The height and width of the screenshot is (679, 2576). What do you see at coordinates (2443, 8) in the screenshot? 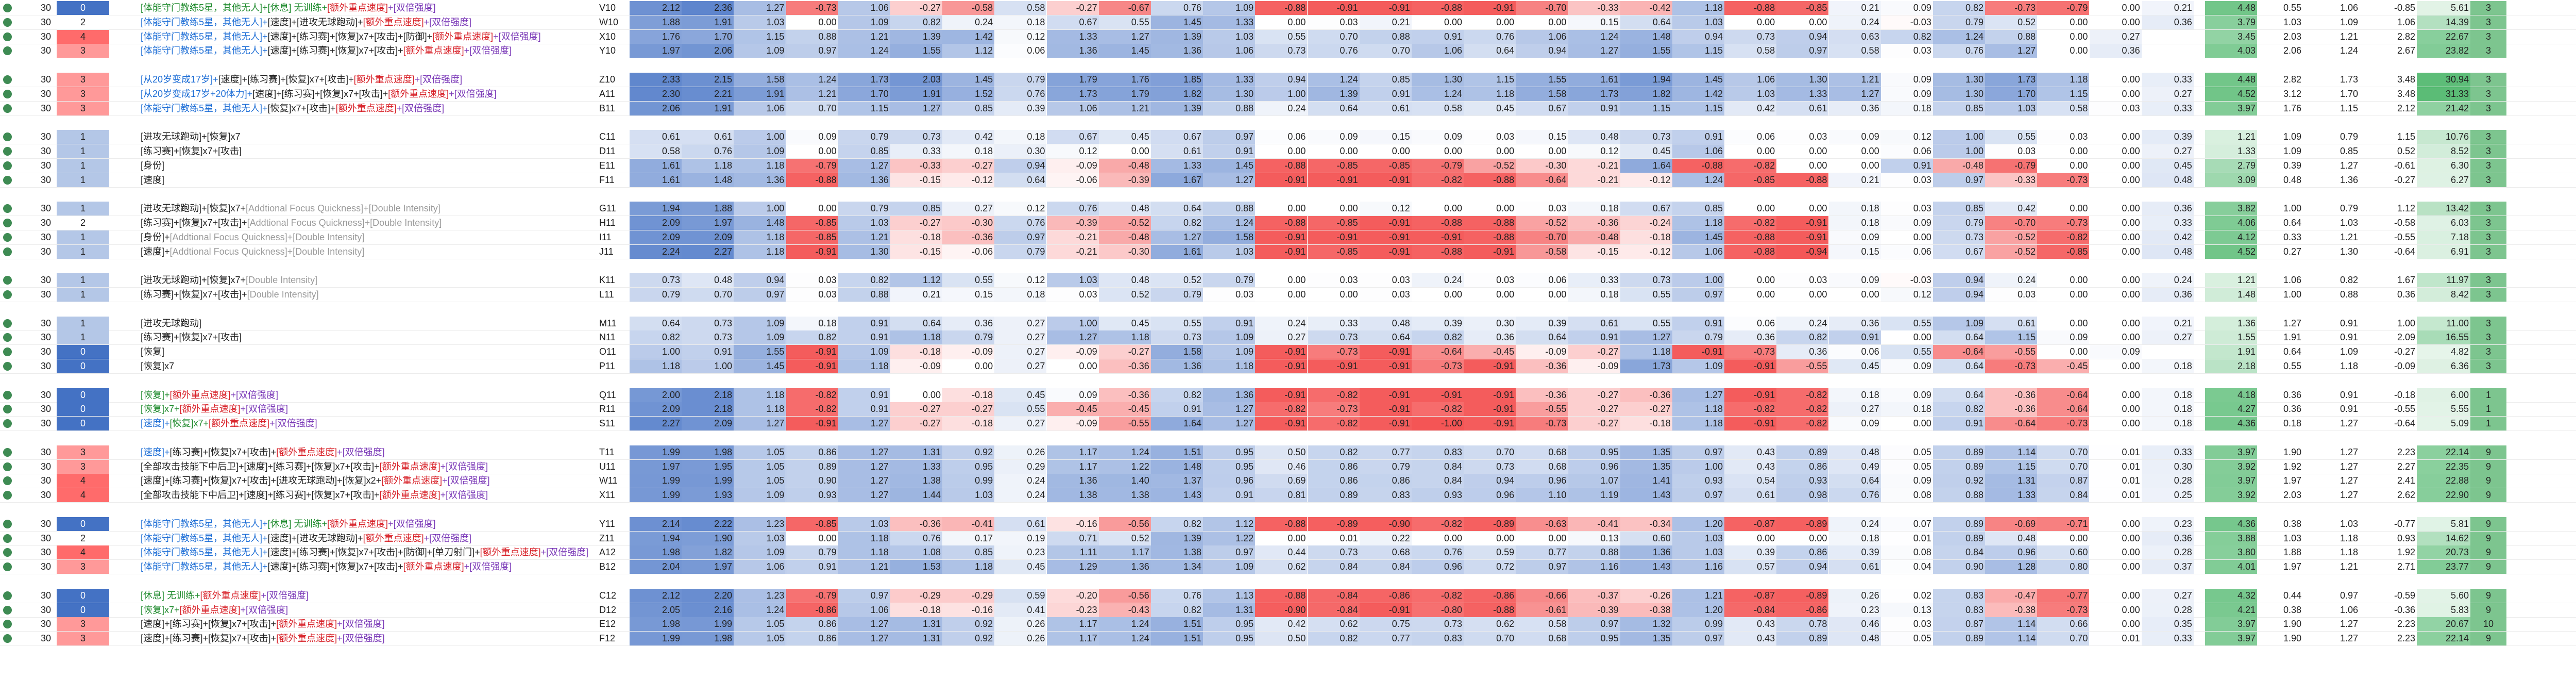
I see `summary-cell: 5.61` at bounding box center [2443, 8].